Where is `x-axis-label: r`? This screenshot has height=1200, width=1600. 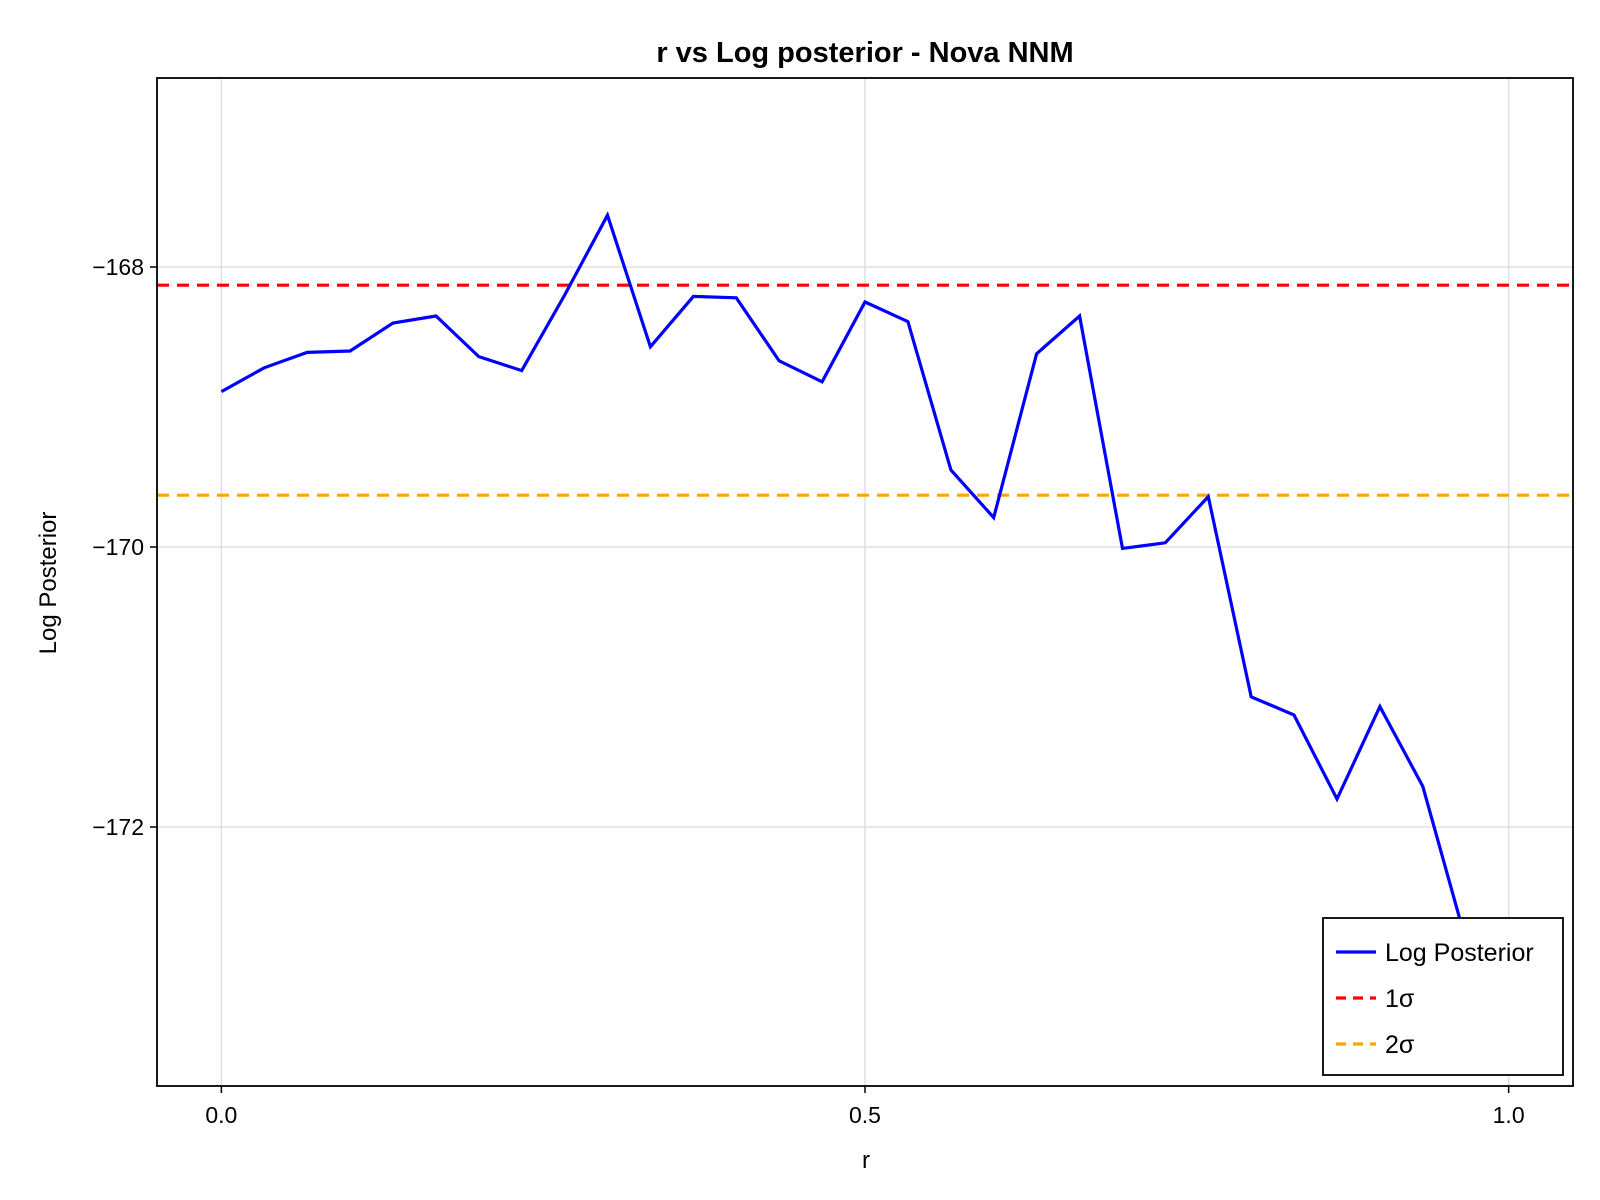 x-axis-label: r is located at coordinates (866, 1160).